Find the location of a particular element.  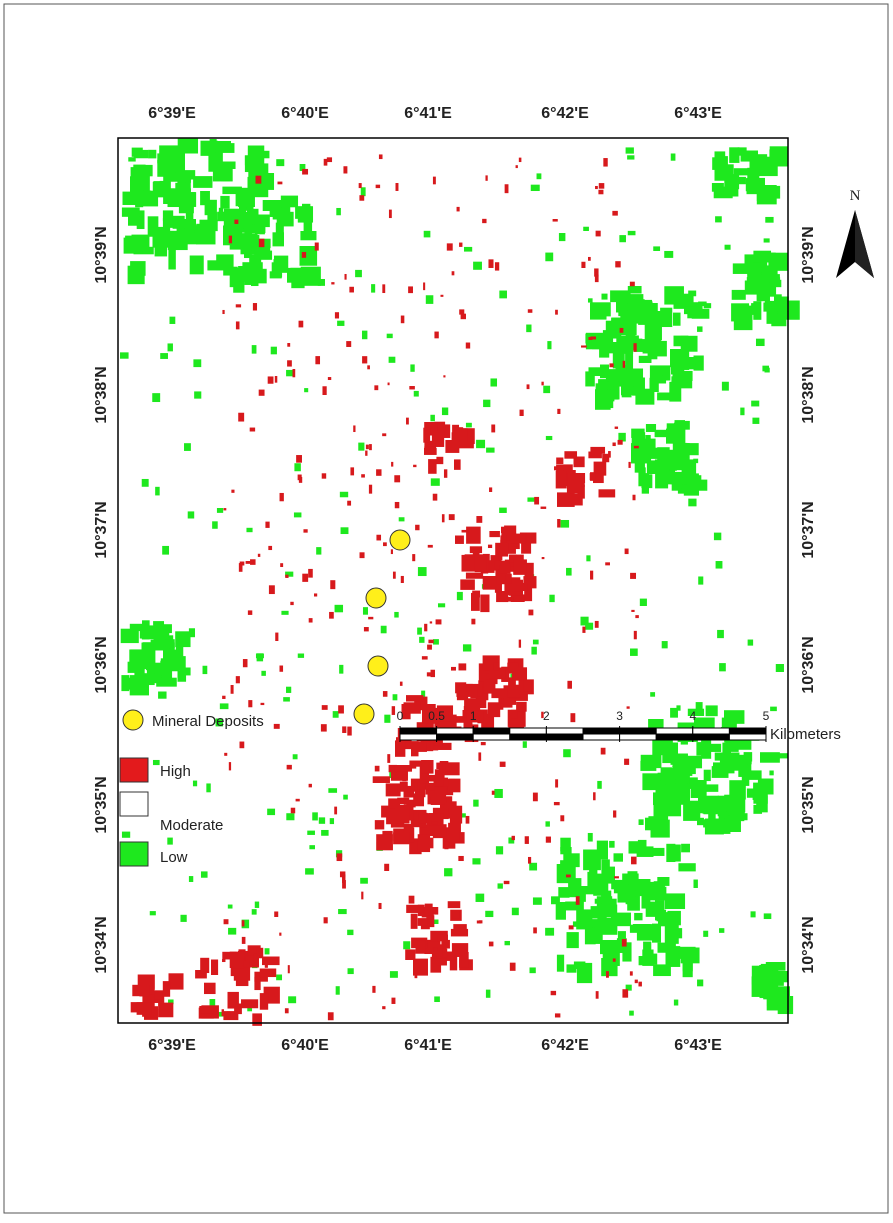

lat-label: 10°38'N is located at coordinates (808, 394).